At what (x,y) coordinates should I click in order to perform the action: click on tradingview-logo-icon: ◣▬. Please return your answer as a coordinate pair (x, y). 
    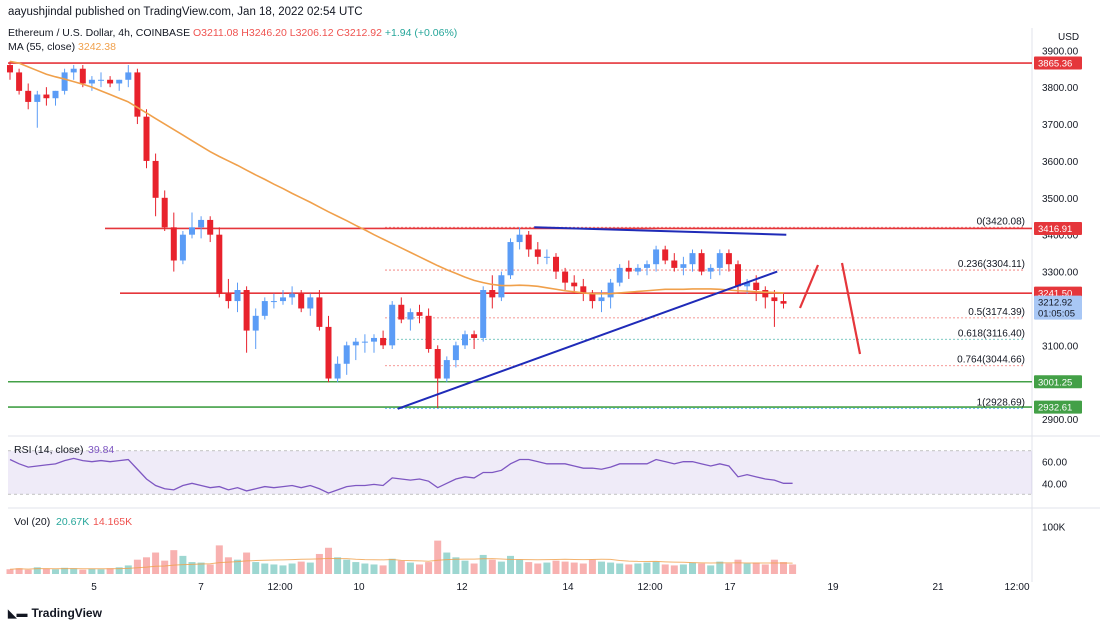
    Looking at the image, I should click on (18, 613).